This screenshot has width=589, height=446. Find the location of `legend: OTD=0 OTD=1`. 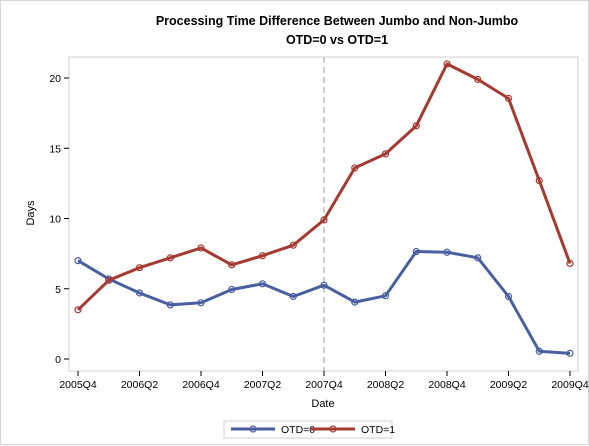

legend: OTD=0 OTD=1 is located at coordinates (313, 430).